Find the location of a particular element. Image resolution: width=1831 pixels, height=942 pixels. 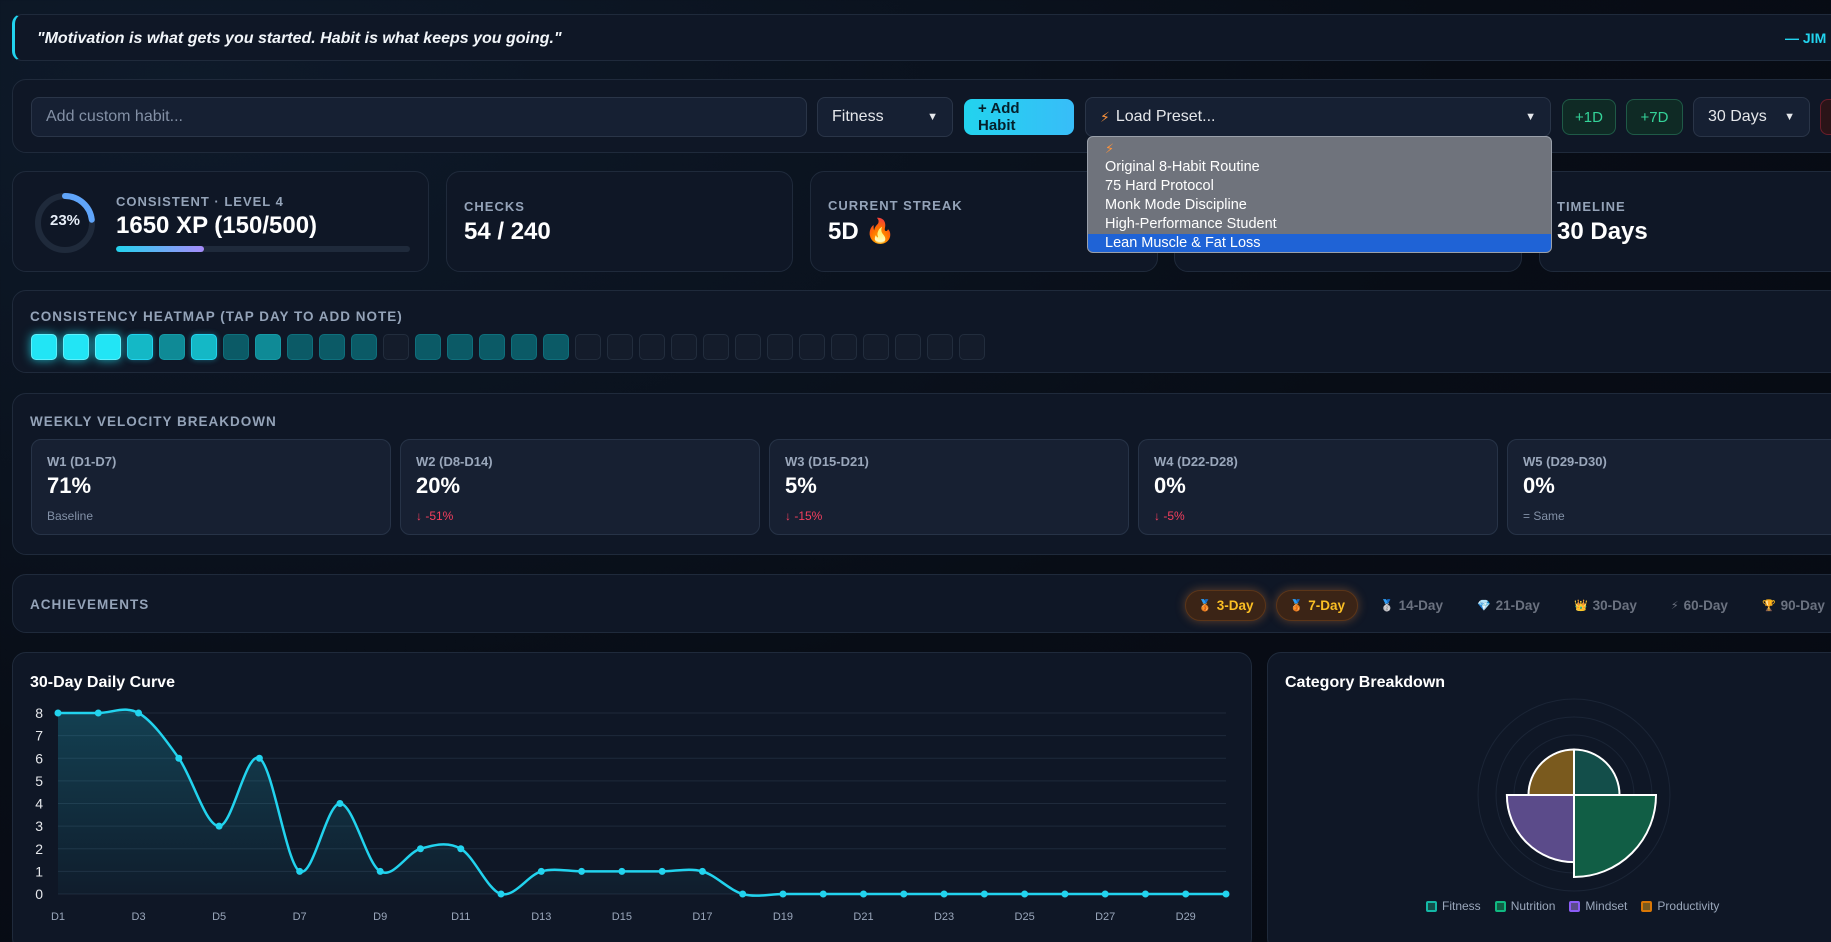

category-select-value: Fitness is located at coordinates (858, 116).